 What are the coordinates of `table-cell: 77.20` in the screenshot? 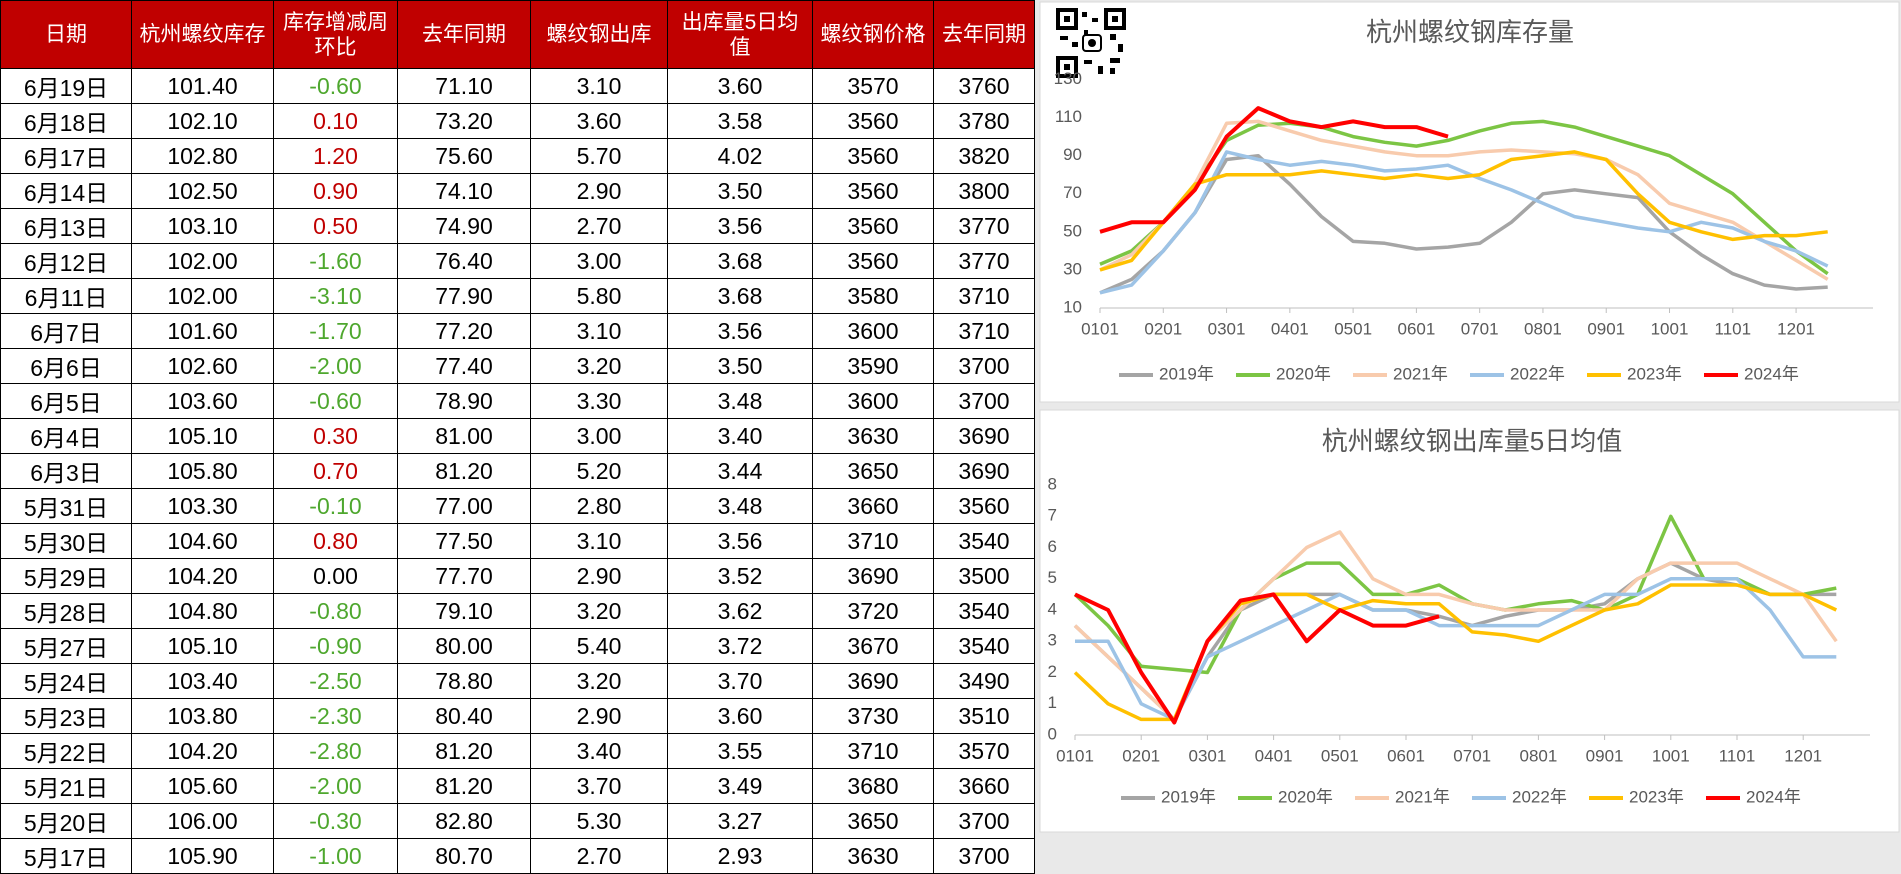 It's located at (464, 331).